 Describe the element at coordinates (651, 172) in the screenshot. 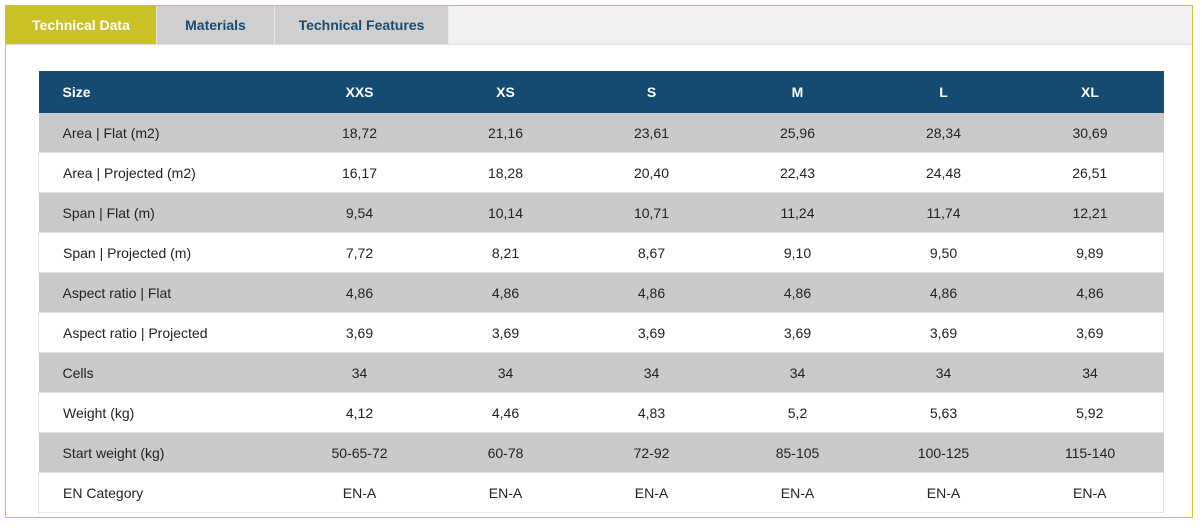

I see `table-cell: 20,40` at that location.